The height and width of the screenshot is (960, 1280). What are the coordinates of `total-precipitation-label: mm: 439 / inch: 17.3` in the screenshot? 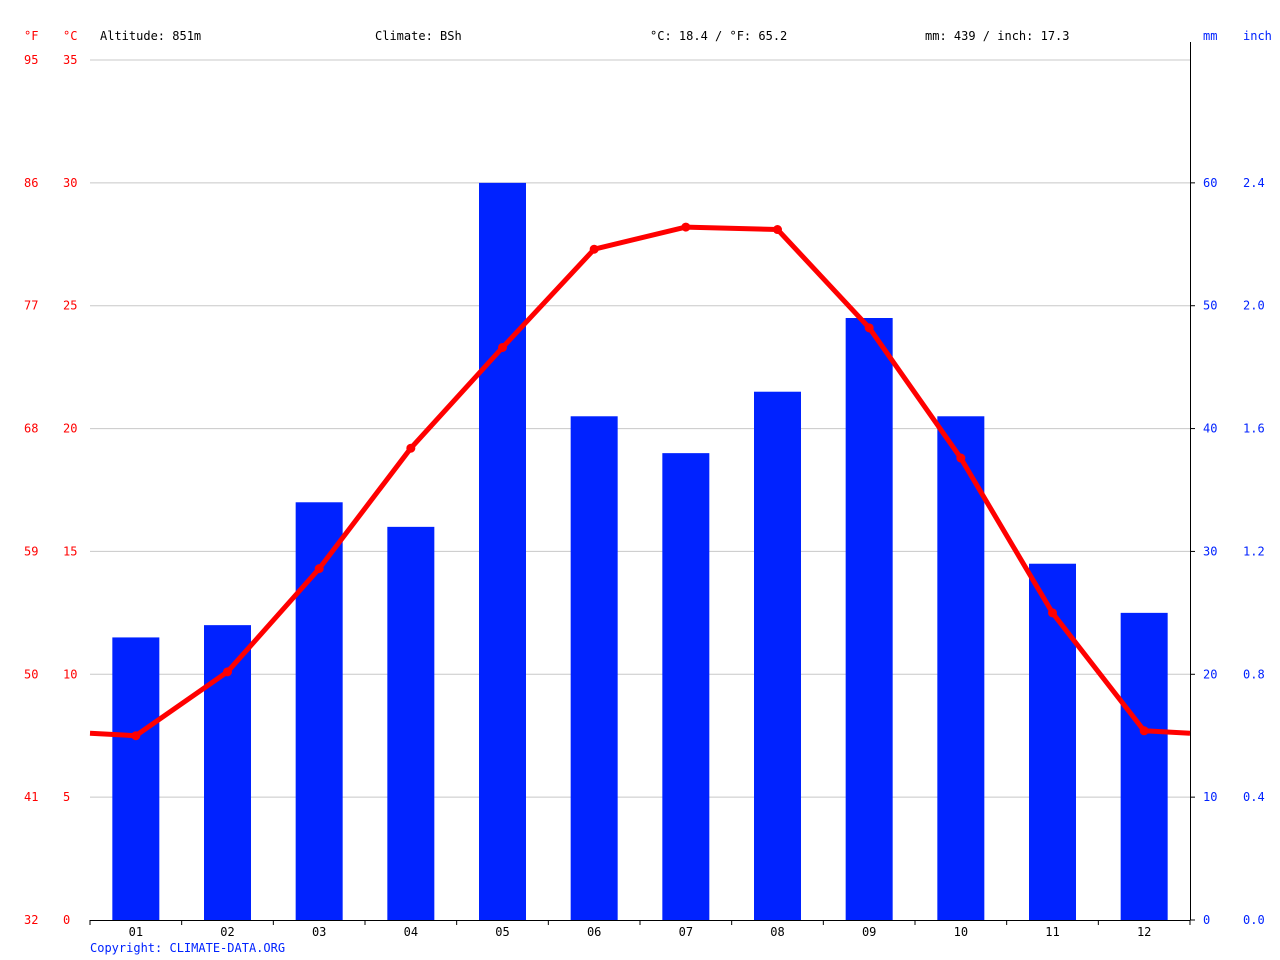 It's located at (997, 36).